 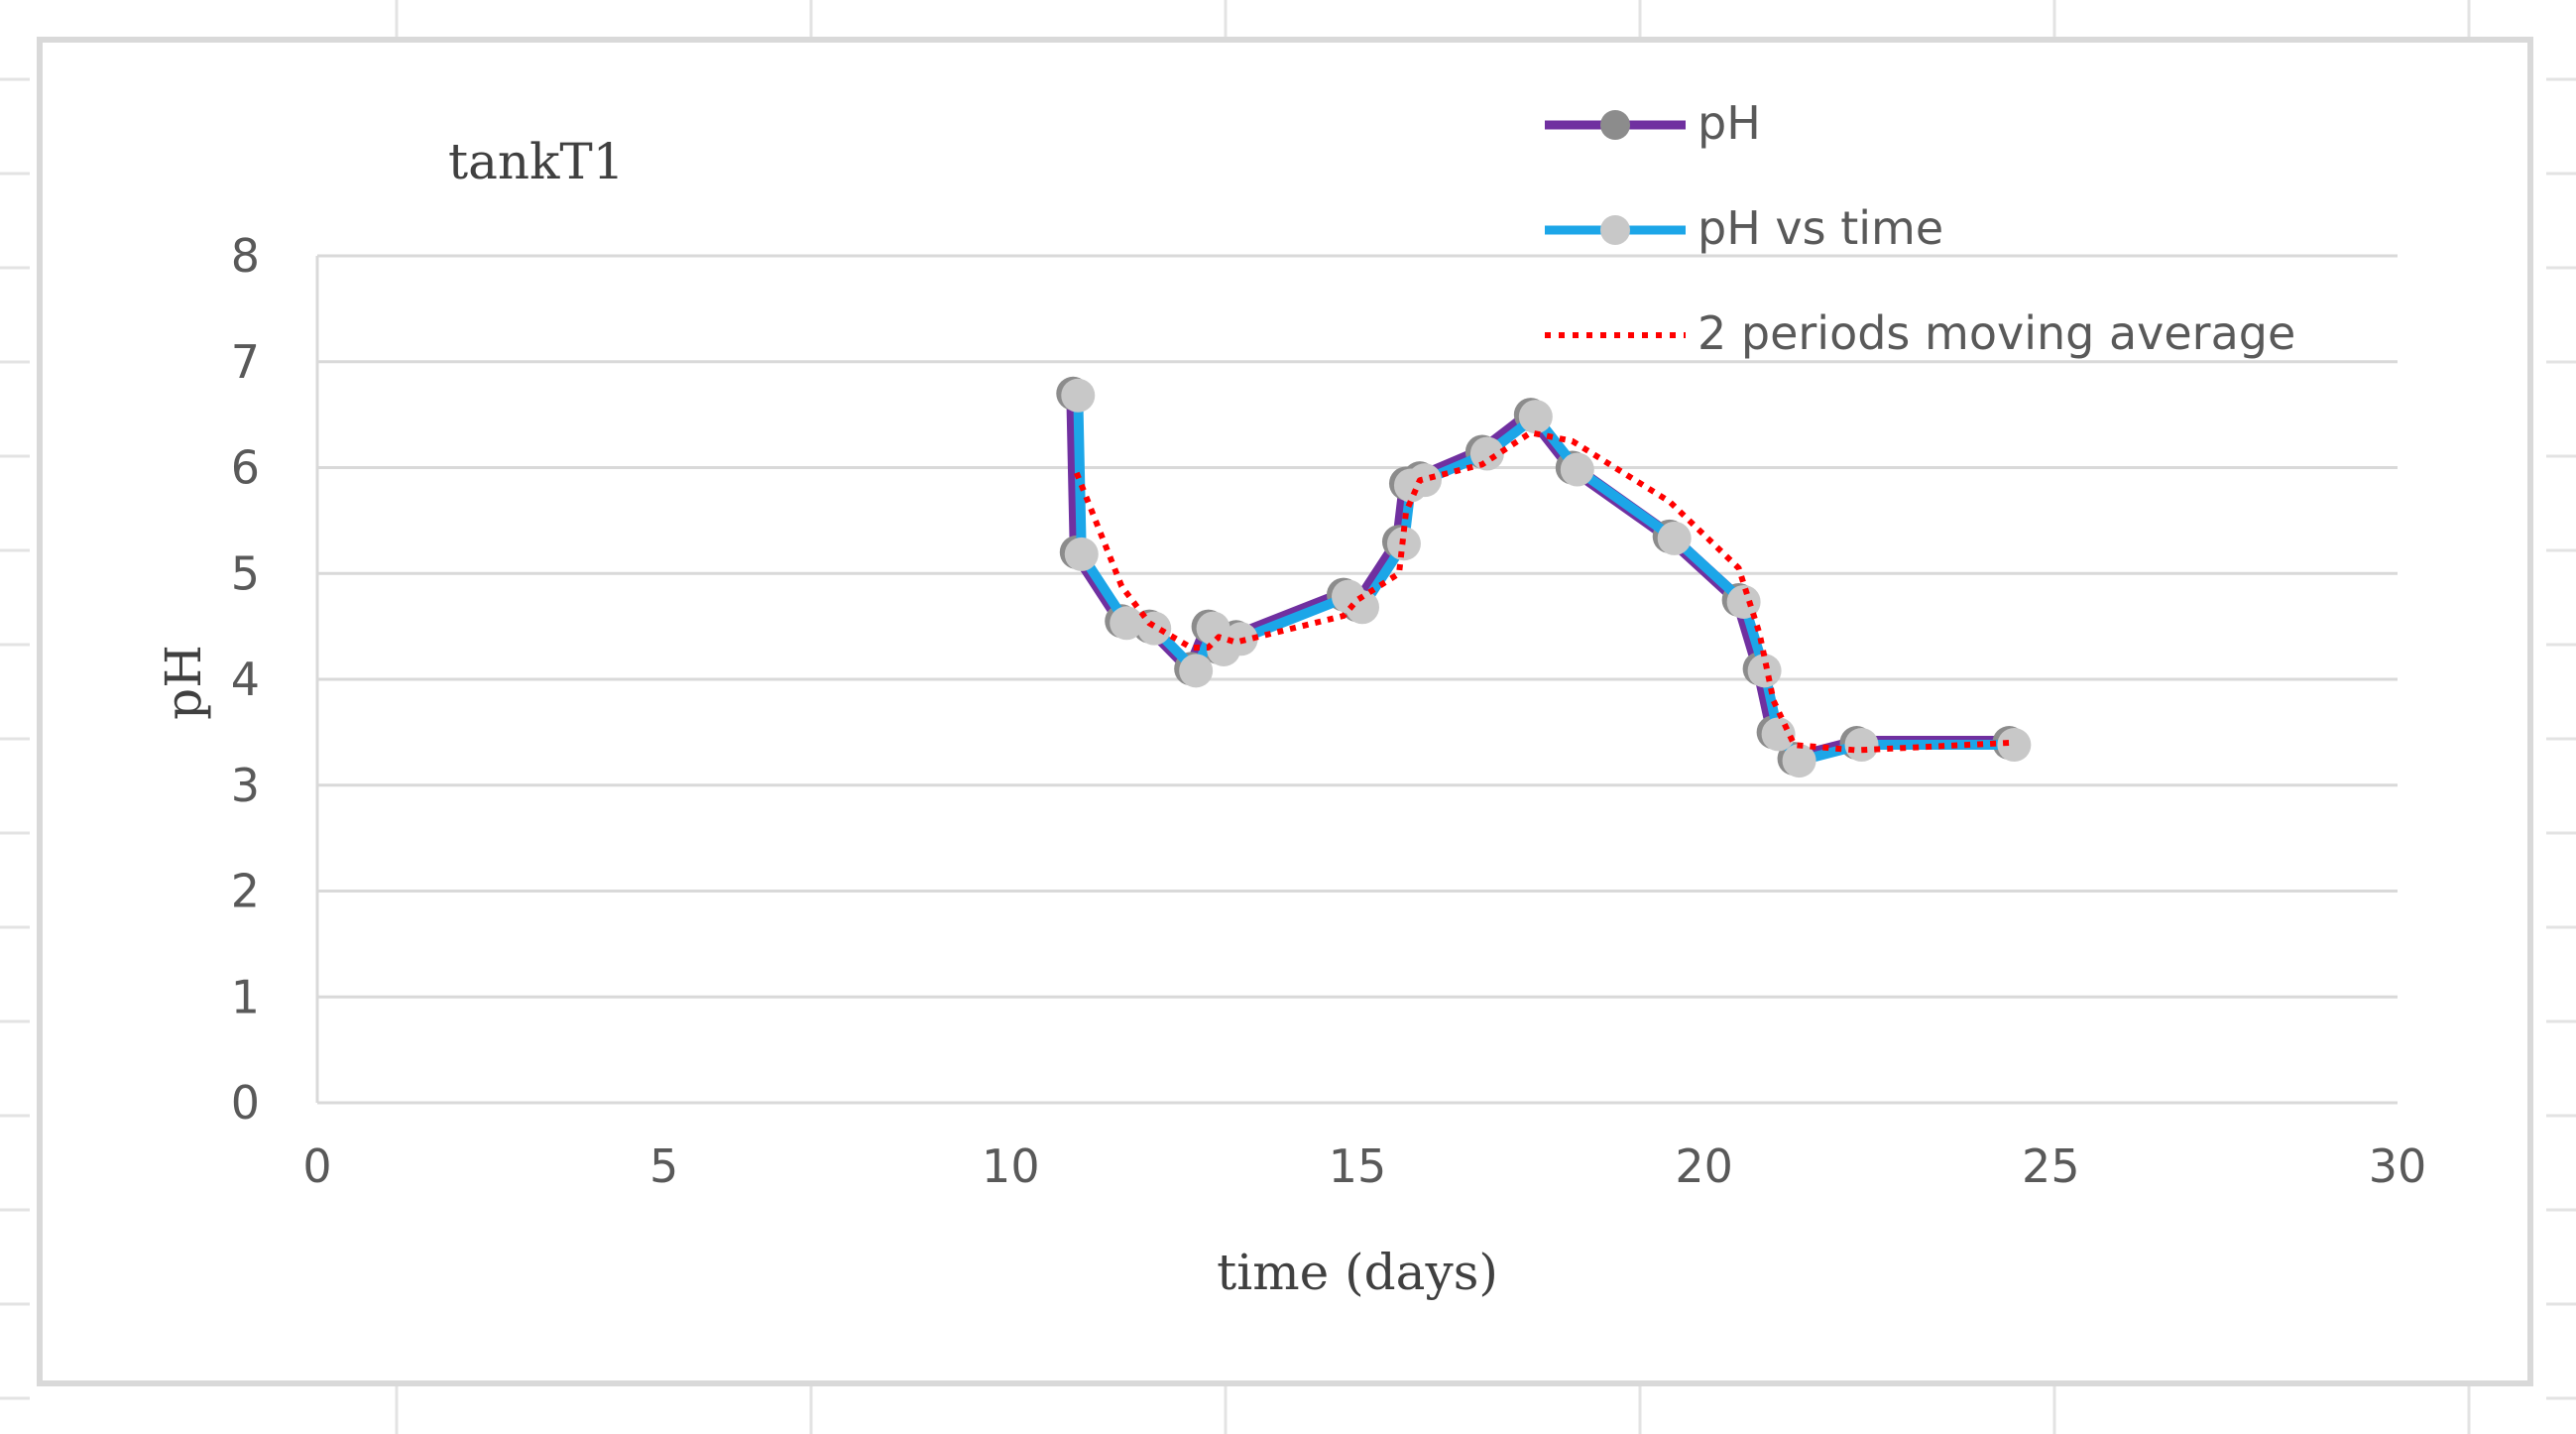 I want to click on legend-marker-ph, so click(x=1615, y=125).